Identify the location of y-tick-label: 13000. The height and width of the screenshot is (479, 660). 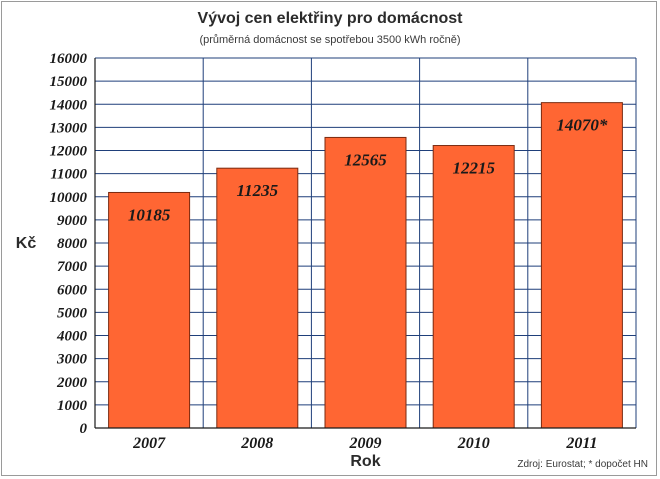
(69, 128).